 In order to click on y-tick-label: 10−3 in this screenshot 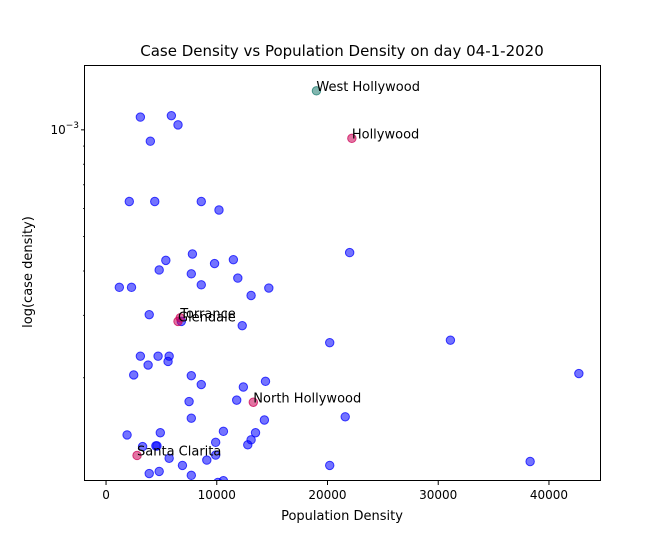, I will do `click(64, 129)`.